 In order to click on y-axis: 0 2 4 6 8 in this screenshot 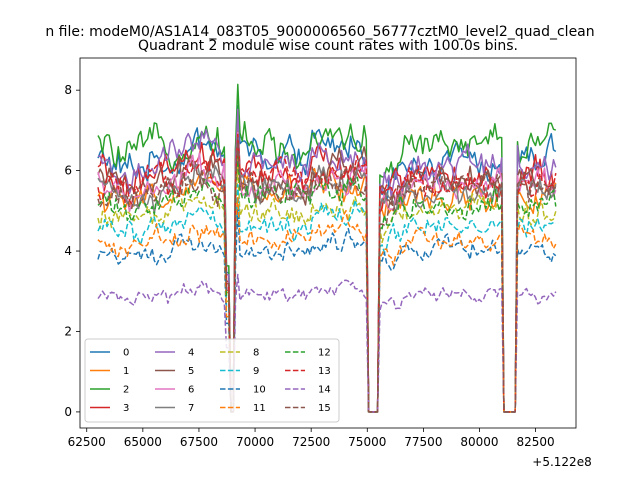, I will do `click(72, 251)`.